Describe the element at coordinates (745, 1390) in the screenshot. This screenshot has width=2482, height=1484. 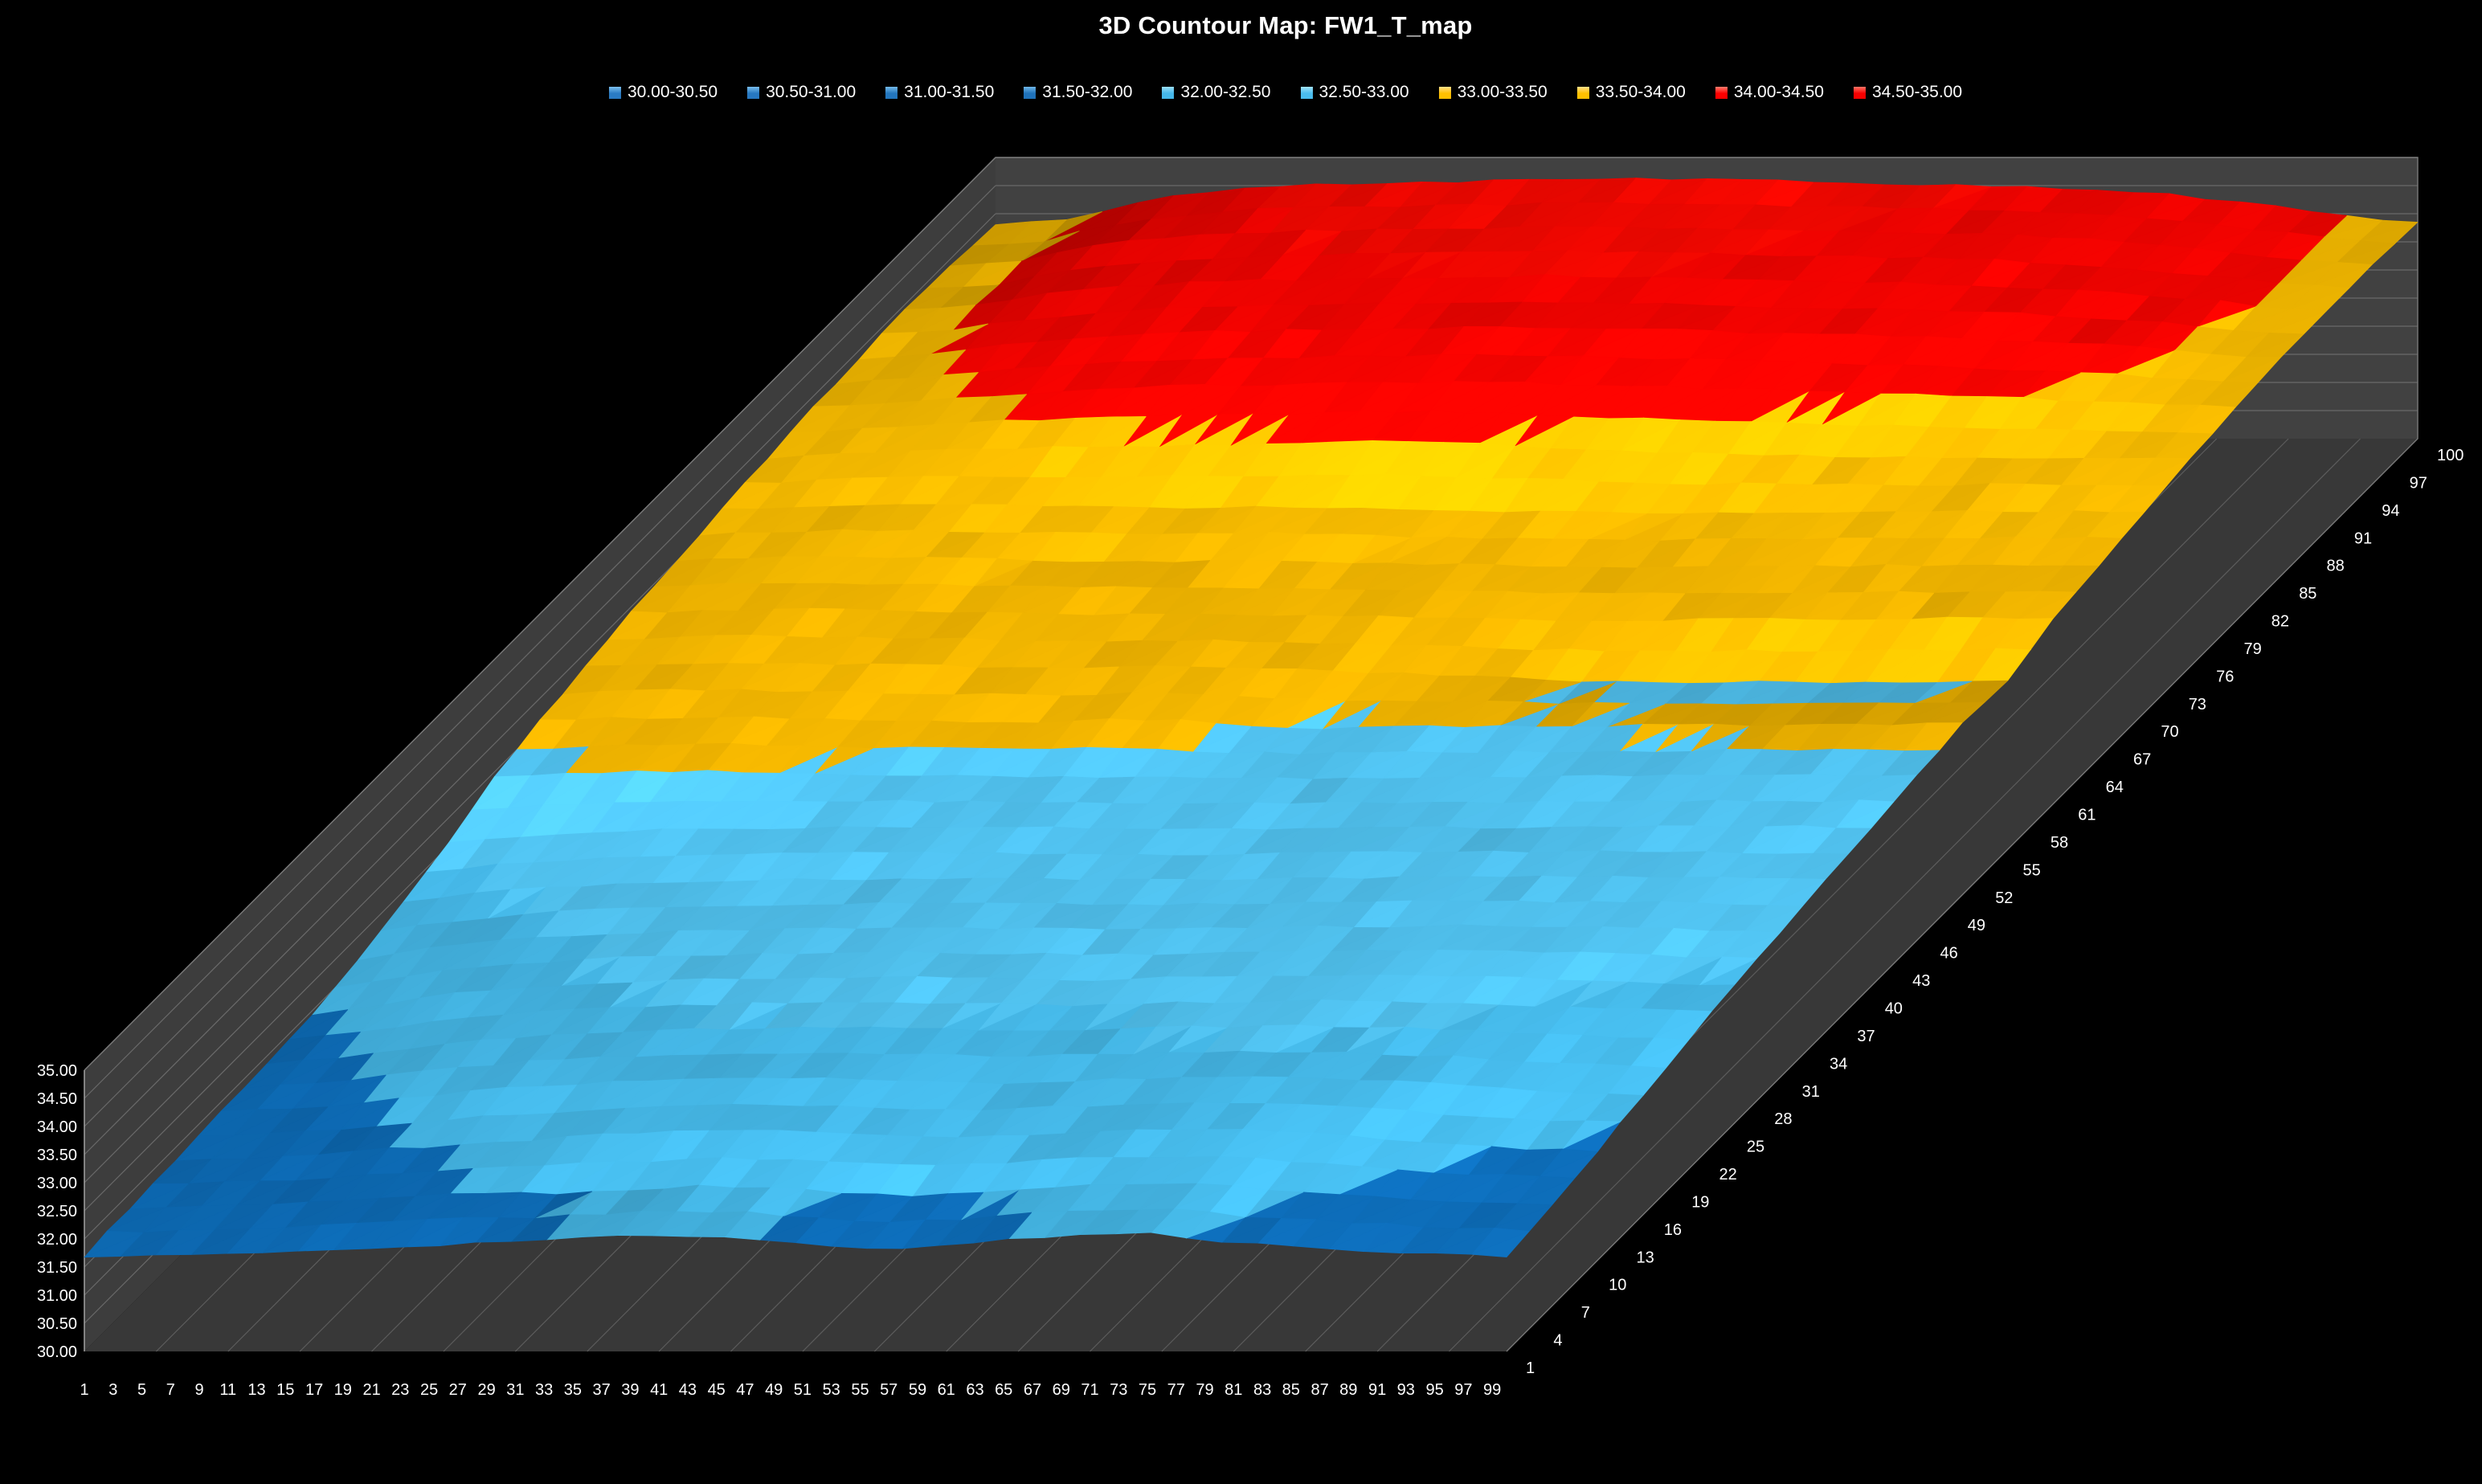
I see `svg-text: 47` at that location.